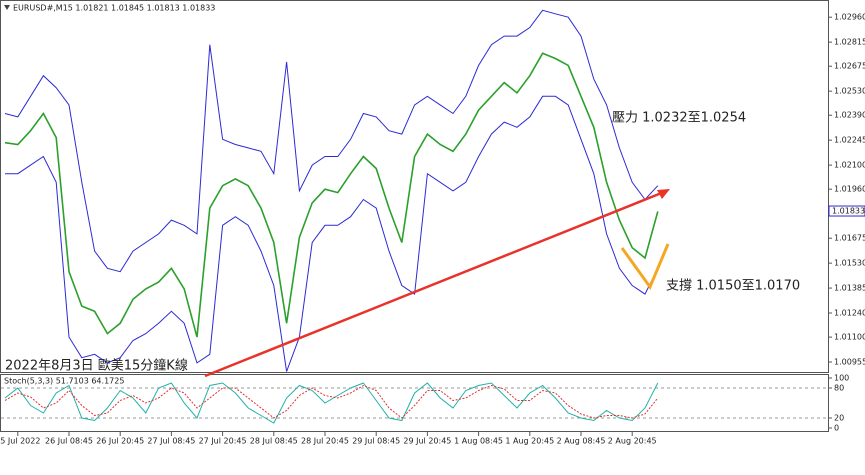  What do you see at coordinates (849, 288) in the screenshot?
I see `y-tick-label: 1.01385` at bounding box center [849, 288].